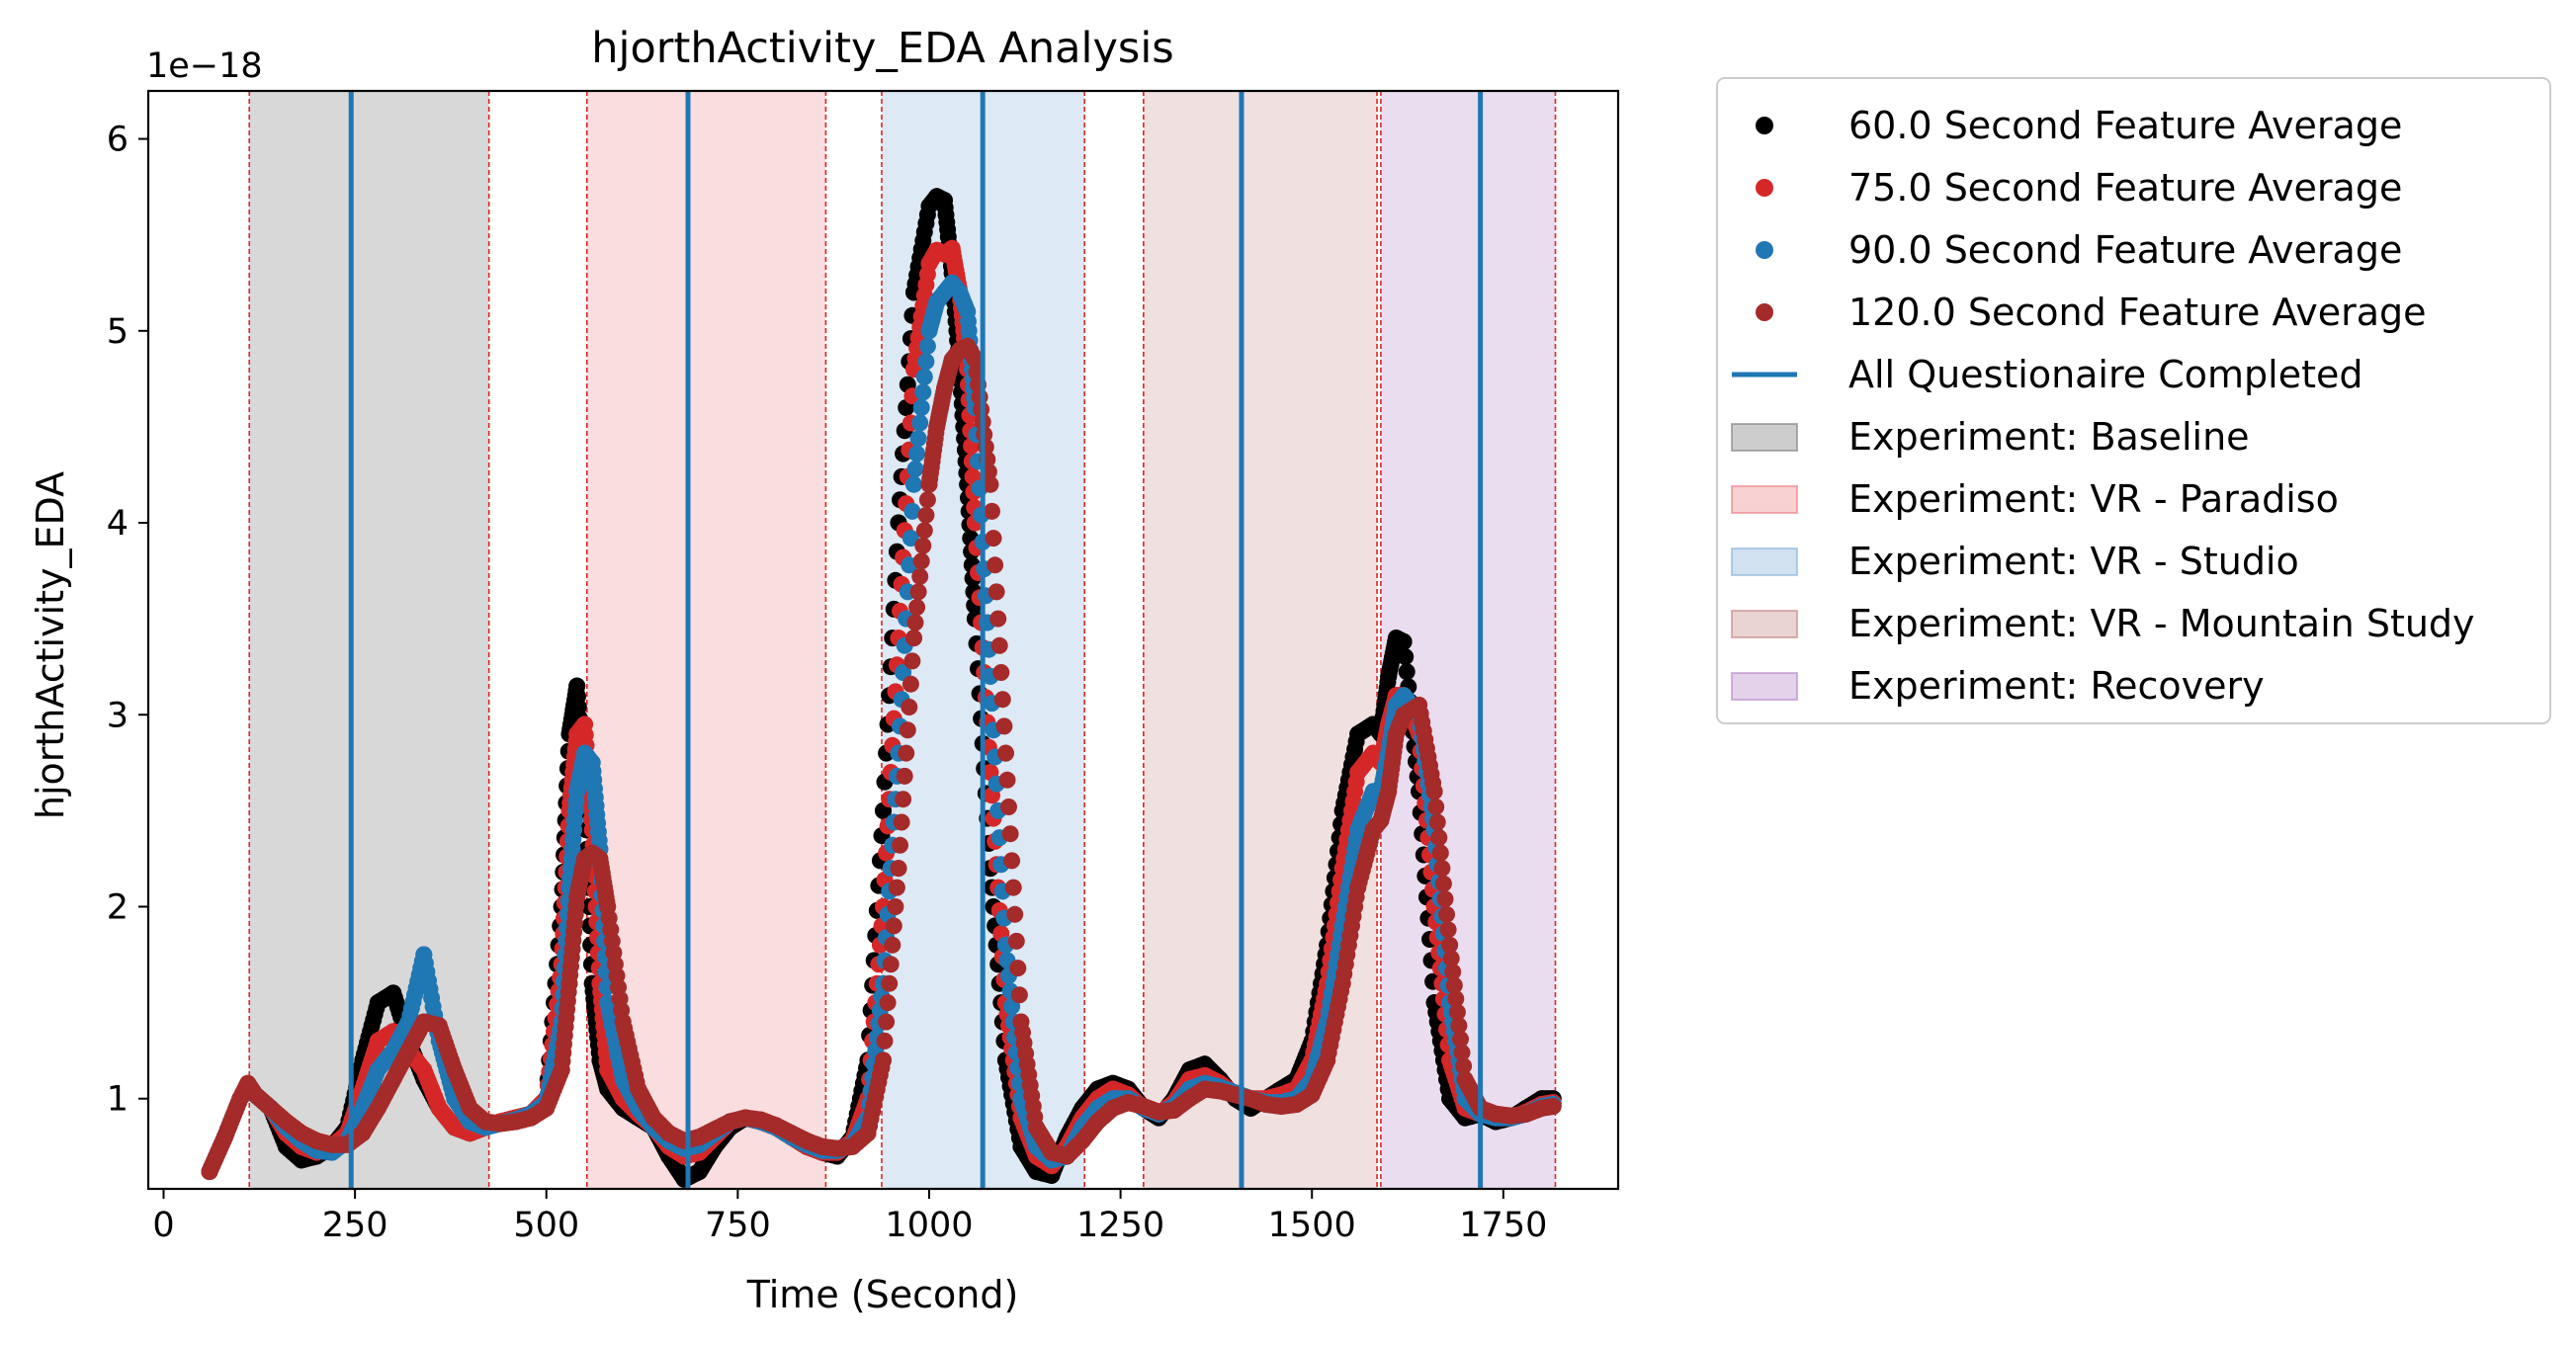 This screenshot has height=1345, width=2576. What do you see at coordinates (882, 48) in the screenshot?
I see `chart-title: hjorthActivity_EDA Analysis` at bounding box center [882, 48].